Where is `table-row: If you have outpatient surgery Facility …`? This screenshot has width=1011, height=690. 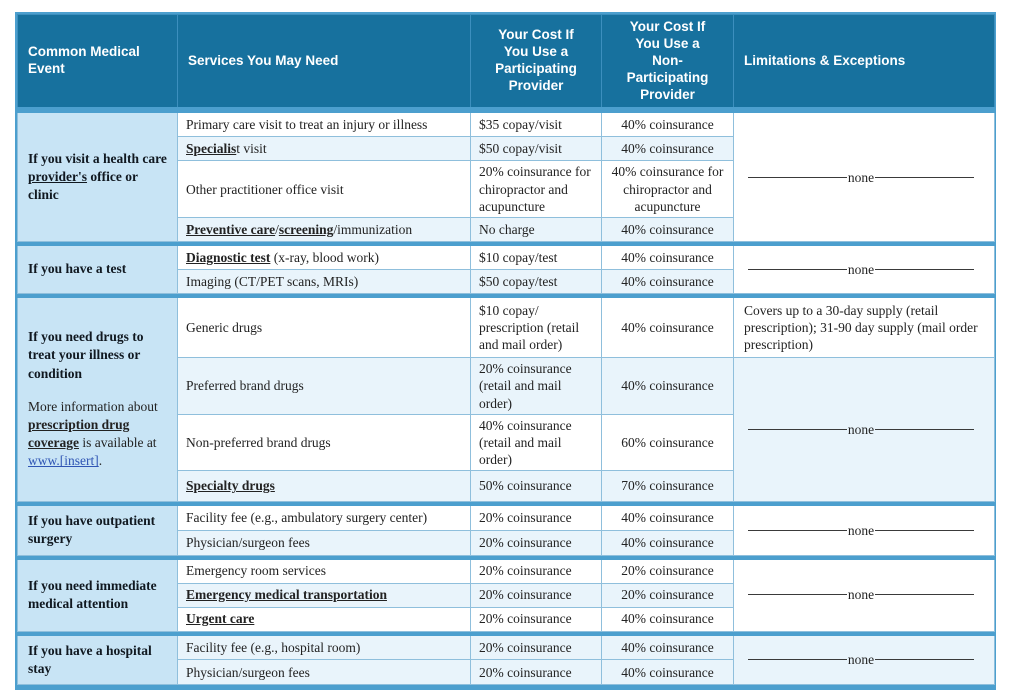 table-row: If you have outpatient surgery Facility … is located at coordinates (506, 529).